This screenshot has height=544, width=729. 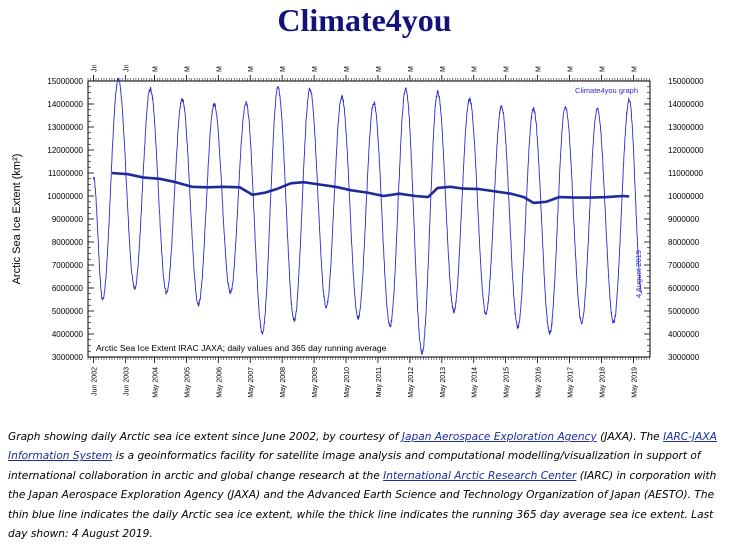 I want to click on y-tick-label-left: 5000000, so click(x=68, y=311).